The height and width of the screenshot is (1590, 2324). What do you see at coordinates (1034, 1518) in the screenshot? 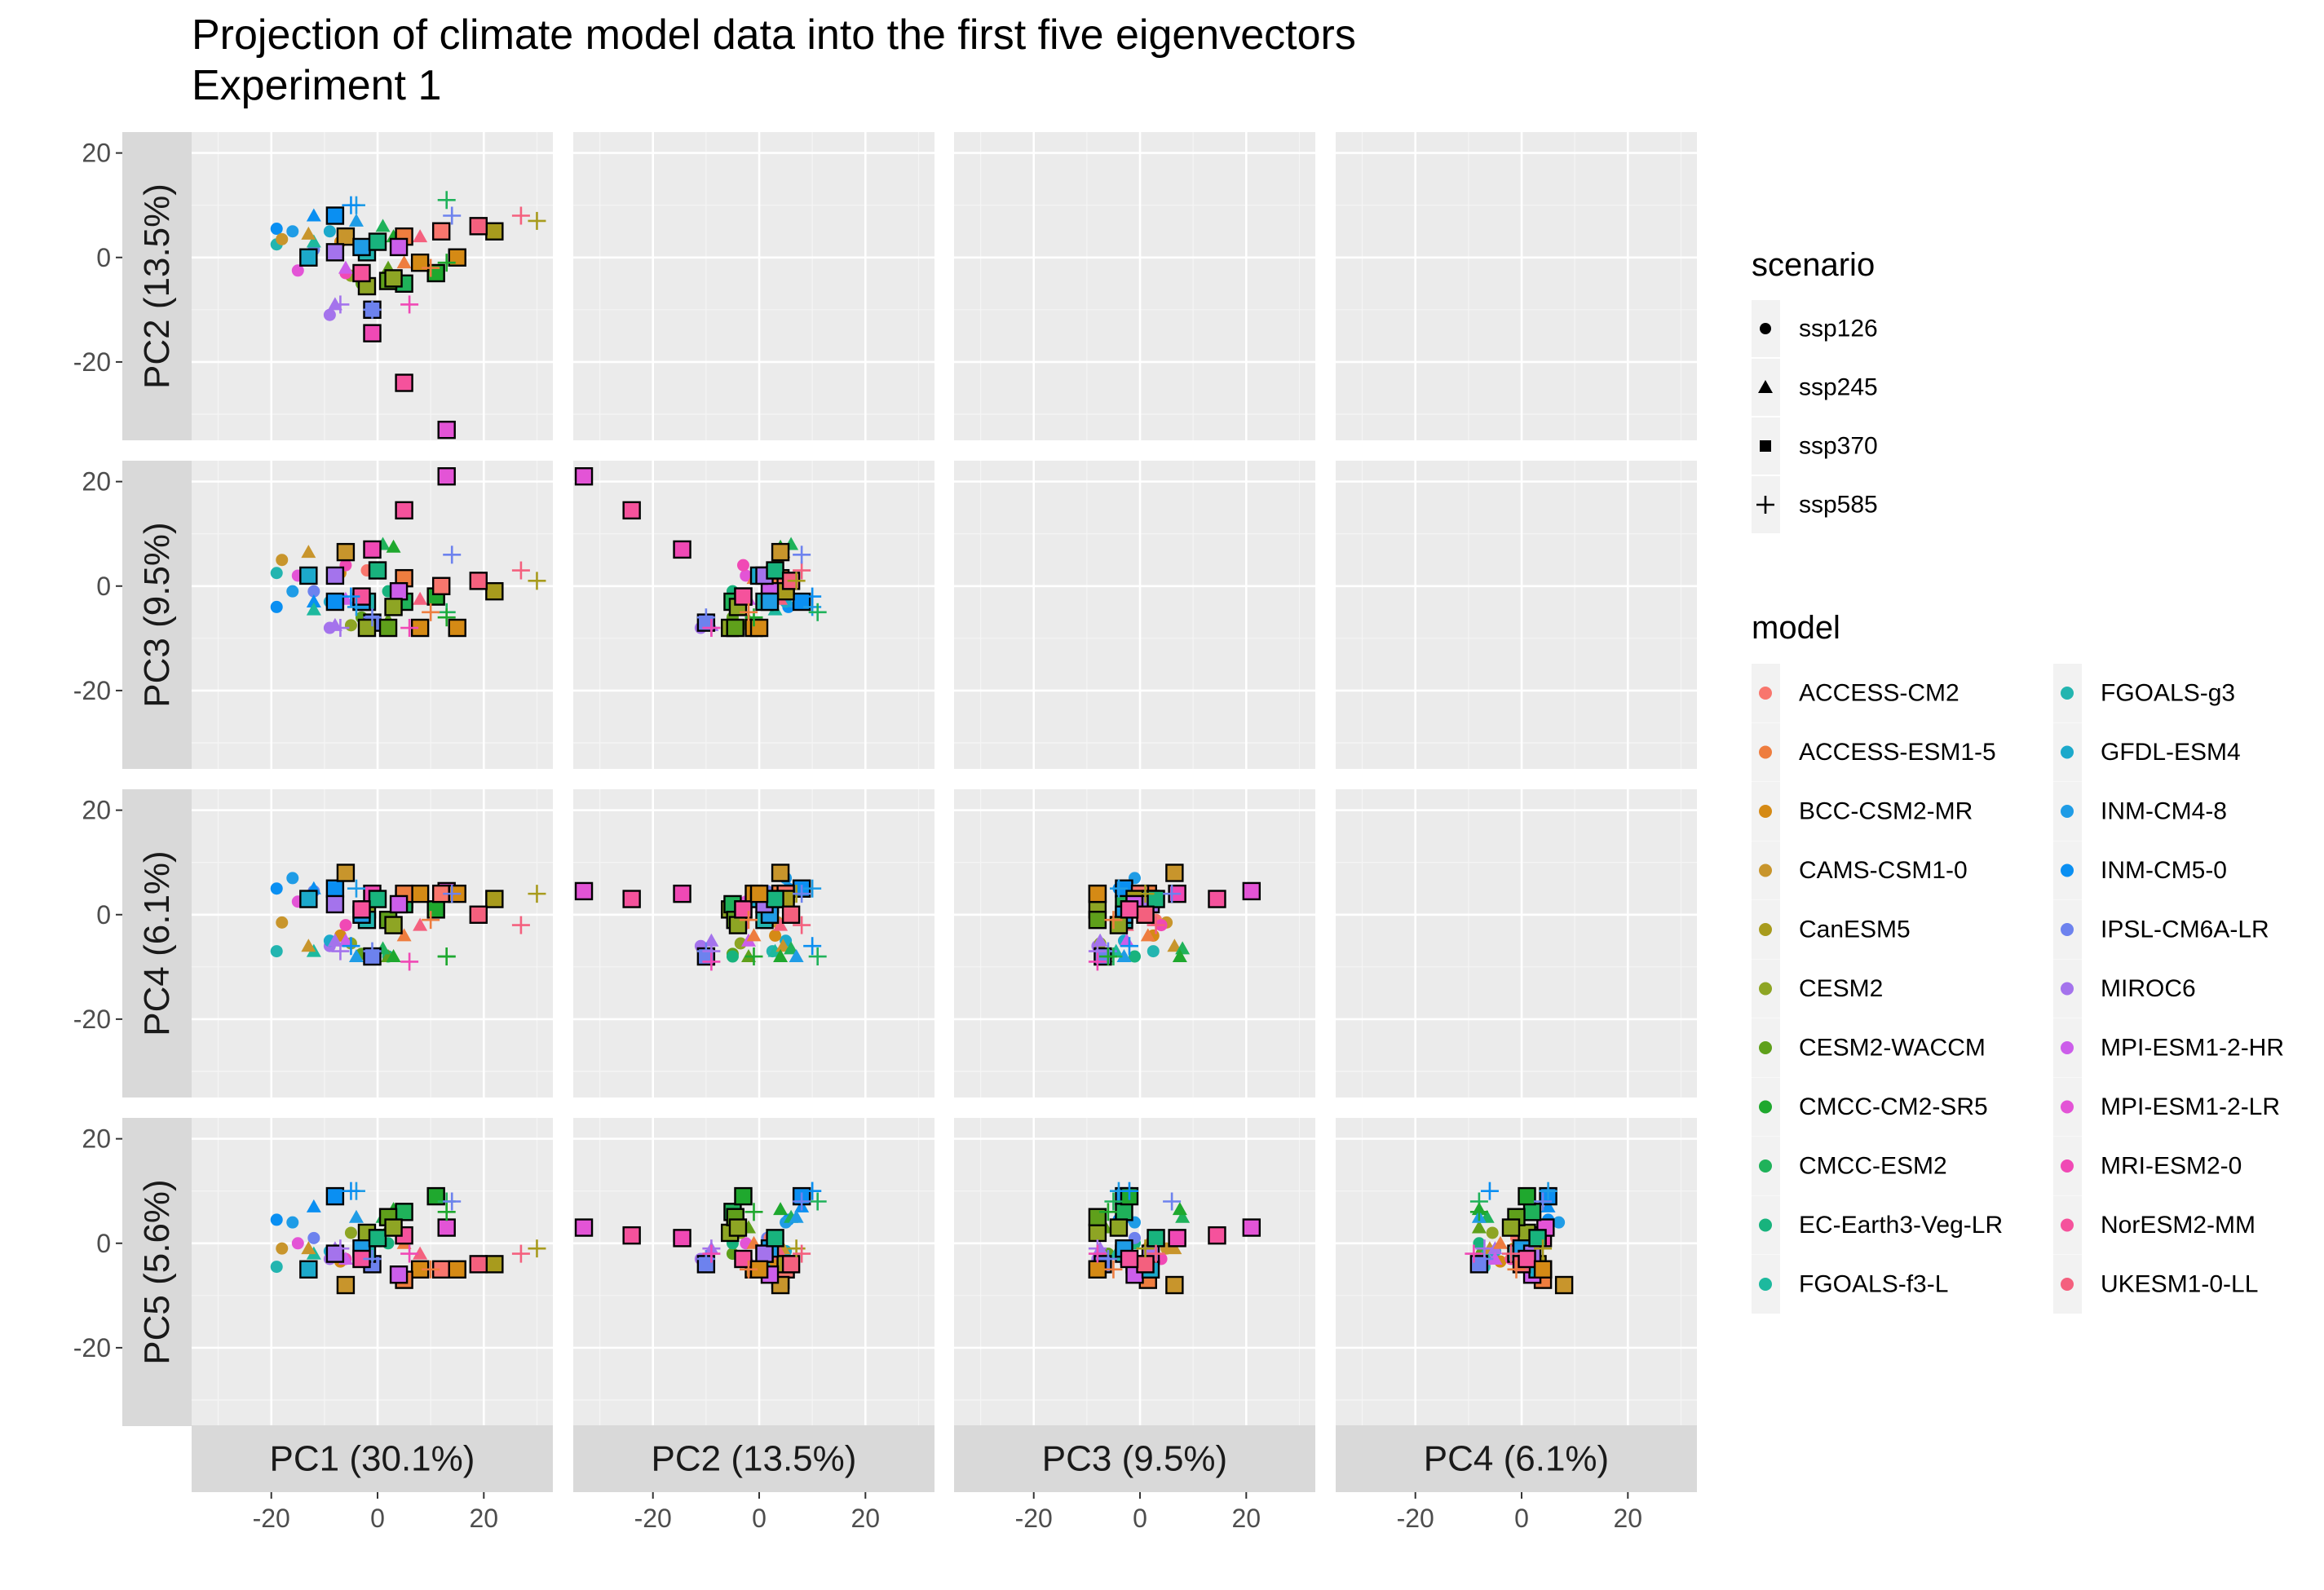
I see `x-tick-label: -20` at bounding box center [1034, 1518].